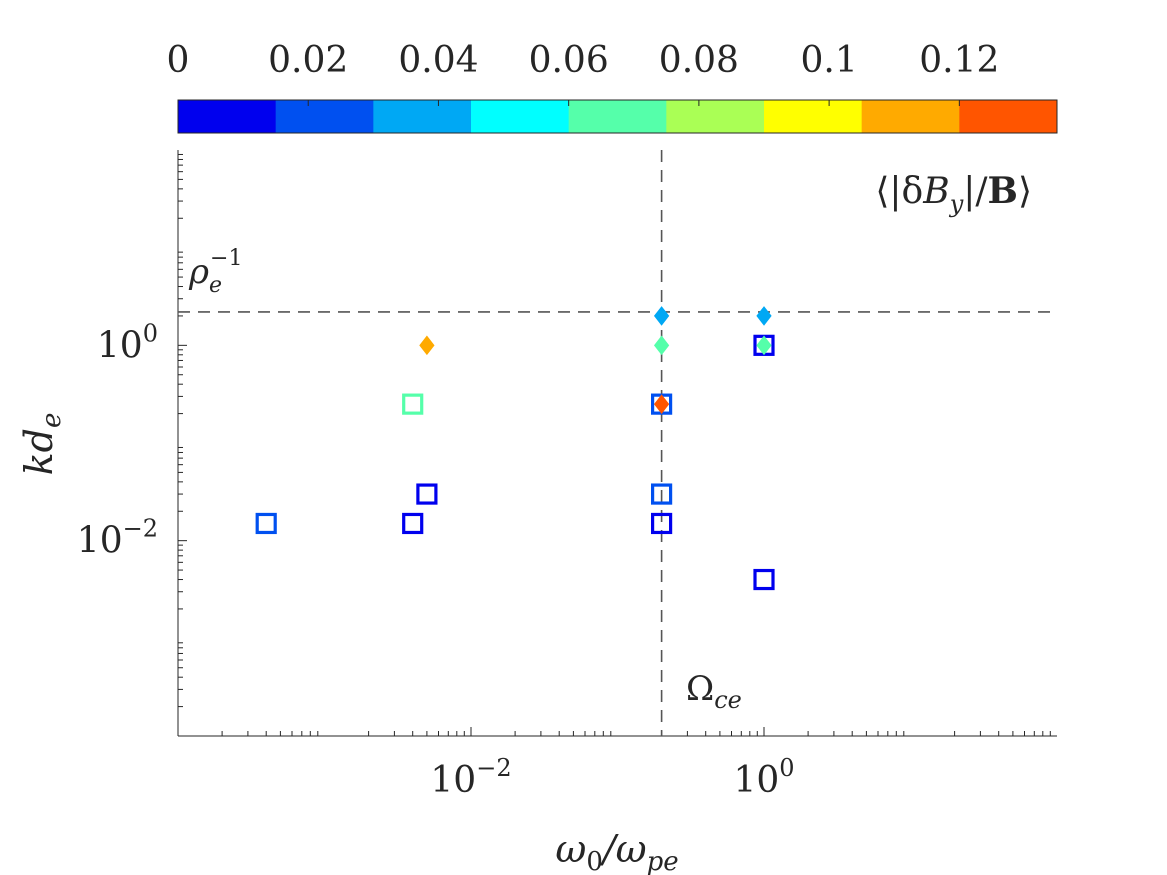  What do you see at coordinates (612, 777) in the screenshot?
I see `x-tick-labels: 10⁻² 10⁰` at bounding box center [612, 777].